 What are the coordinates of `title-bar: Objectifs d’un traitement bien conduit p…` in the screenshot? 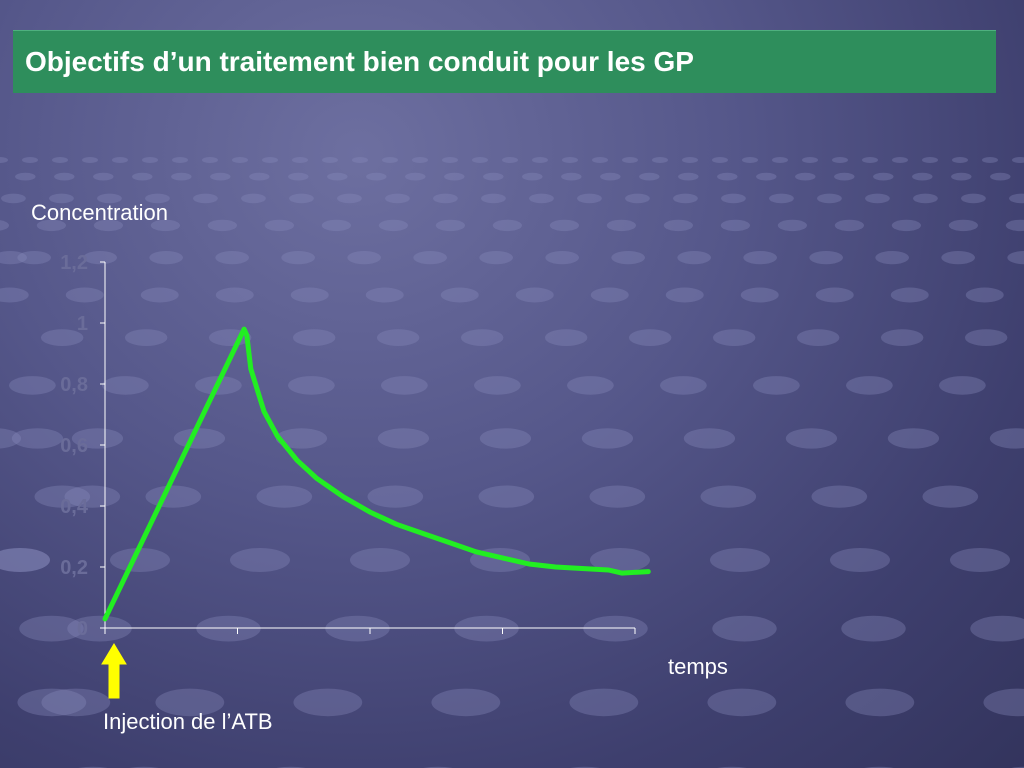 It's located at (504, 61).